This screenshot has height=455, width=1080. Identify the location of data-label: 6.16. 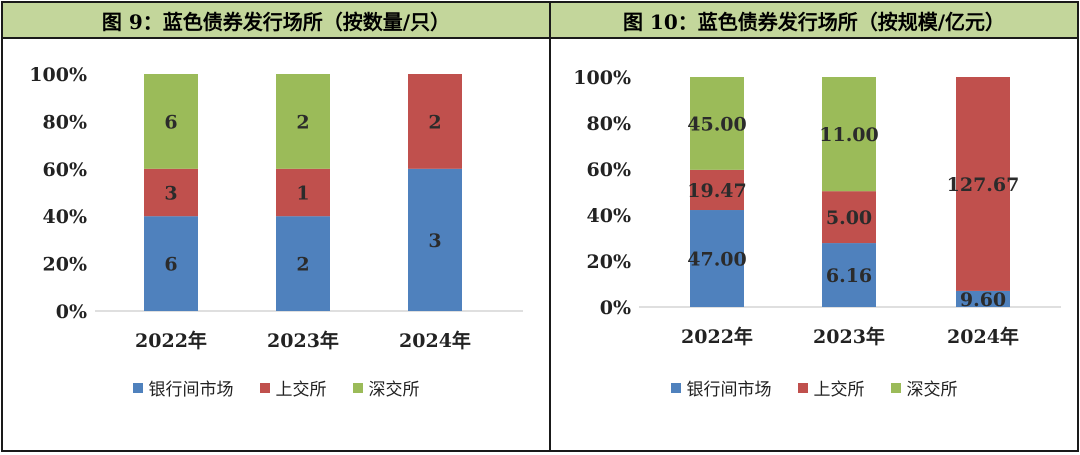
(849, 276).